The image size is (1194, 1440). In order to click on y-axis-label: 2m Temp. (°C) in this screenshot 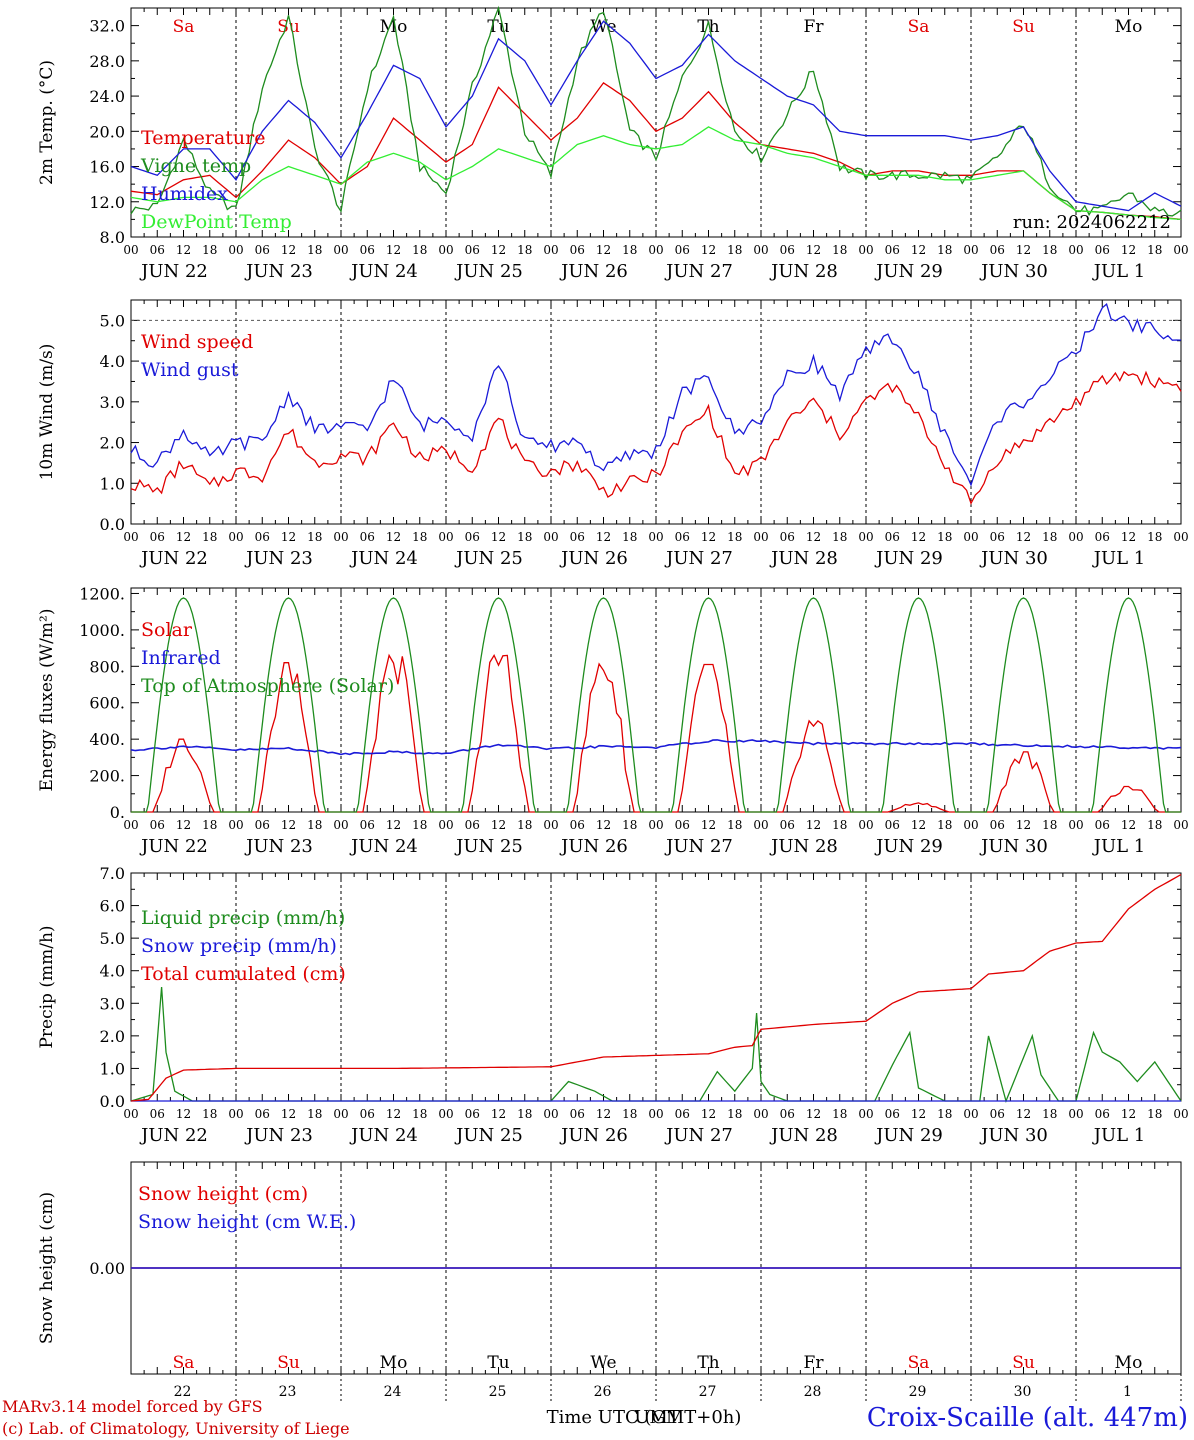, I will do `click(47, 122)`.